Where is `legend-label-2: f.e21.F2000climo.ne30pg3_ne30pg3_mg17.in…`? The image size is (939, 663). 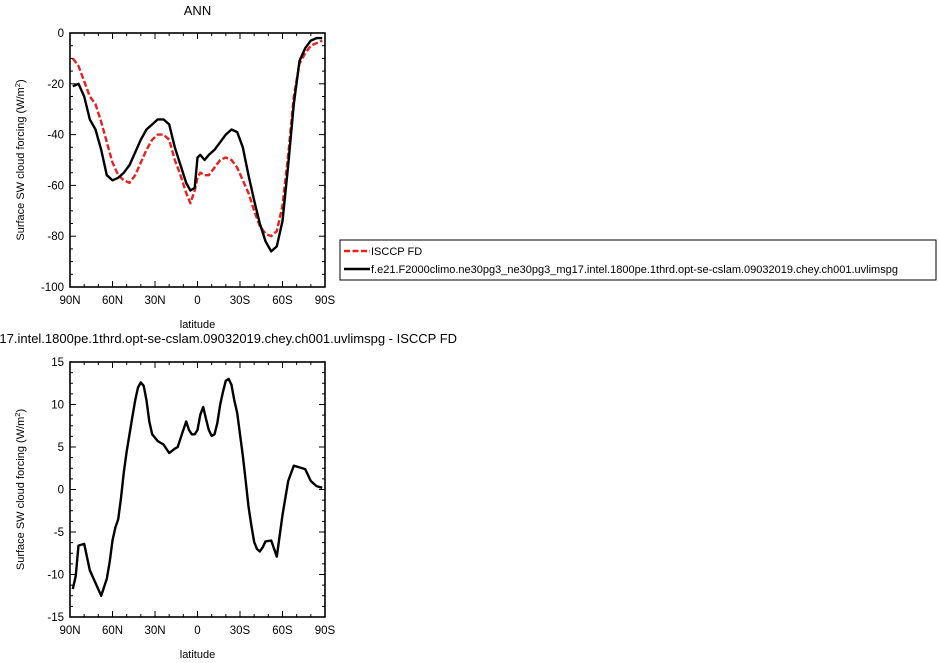
legend-label-2: f.e21.F2000climo.ne30pg3_ne30pg3_mg17.in… is located at coordinates (634, 270).